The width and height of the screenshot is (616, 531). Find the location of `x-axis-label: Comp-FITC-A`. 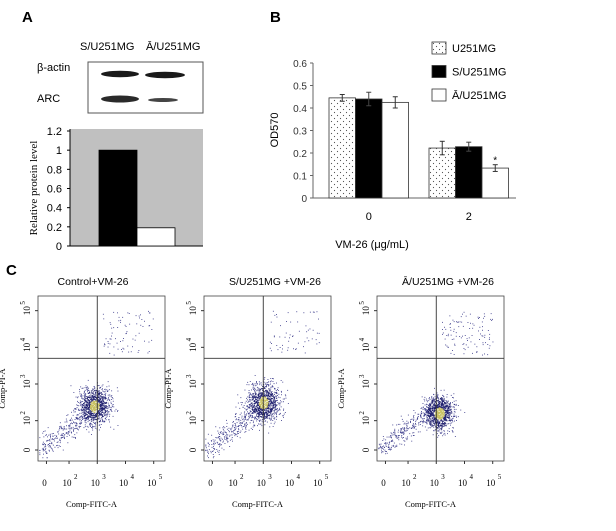

x-axis-label: Comp-FITC-A is located at coordinates (431, 504).